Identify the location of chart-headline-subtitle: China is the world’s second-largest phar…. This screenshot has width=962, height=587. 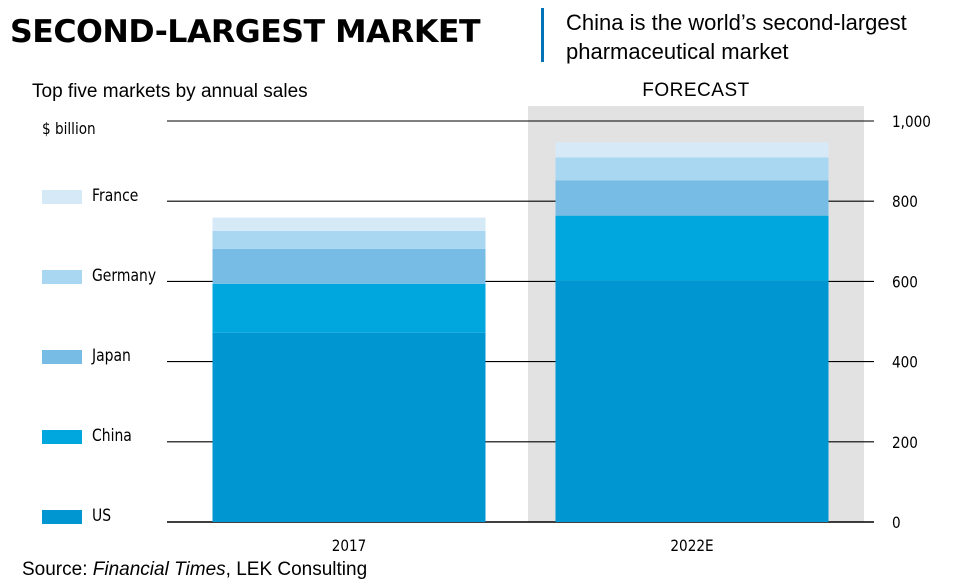
(764, 37).